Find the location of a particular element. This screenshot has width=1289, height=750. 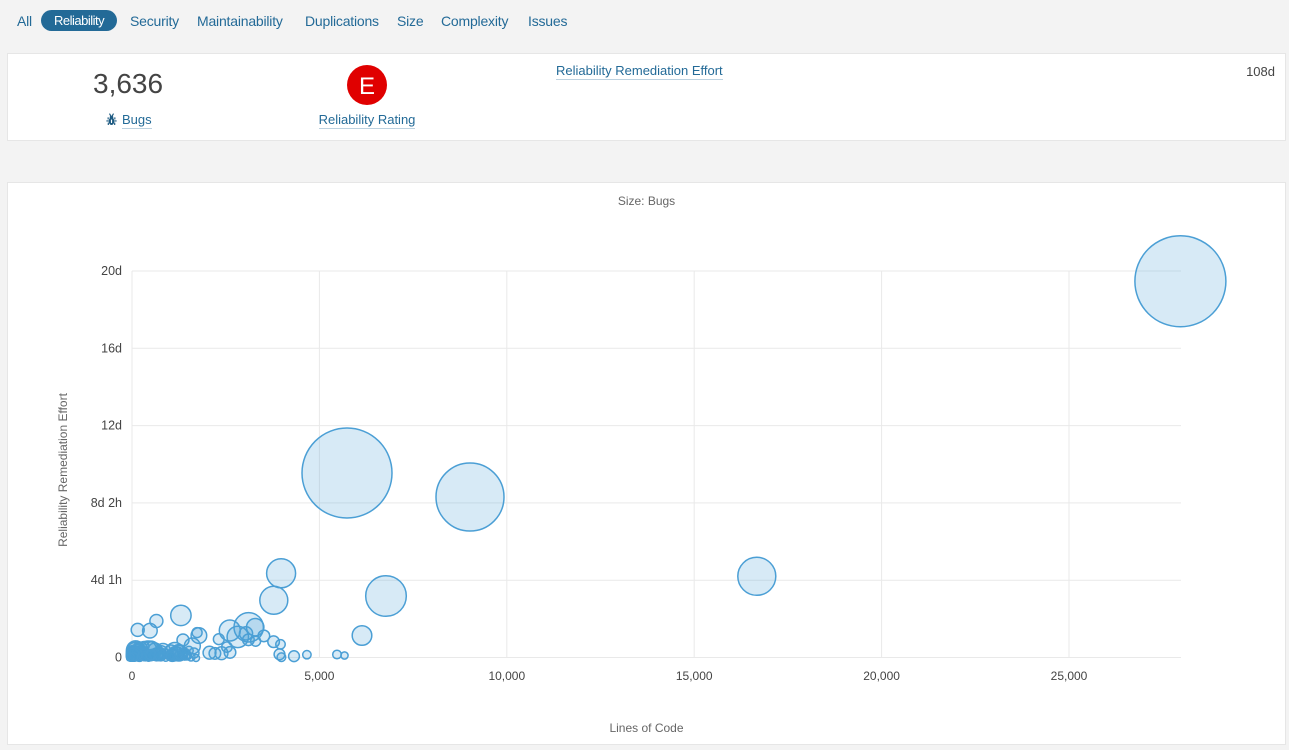

svg-text: 5,000 is located at coordinates (319, 676).